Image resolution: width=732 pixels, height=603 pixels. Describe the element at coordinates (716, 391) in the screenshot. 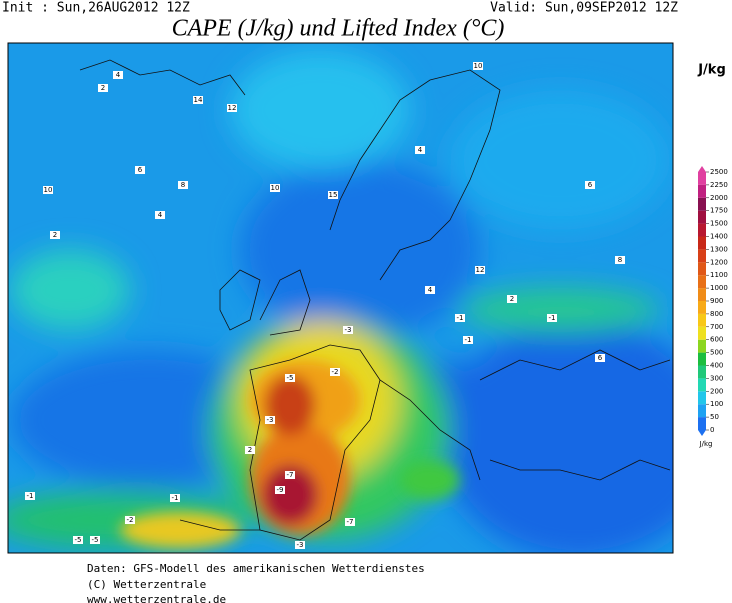

I see `colorbar-label: 200` at that location.